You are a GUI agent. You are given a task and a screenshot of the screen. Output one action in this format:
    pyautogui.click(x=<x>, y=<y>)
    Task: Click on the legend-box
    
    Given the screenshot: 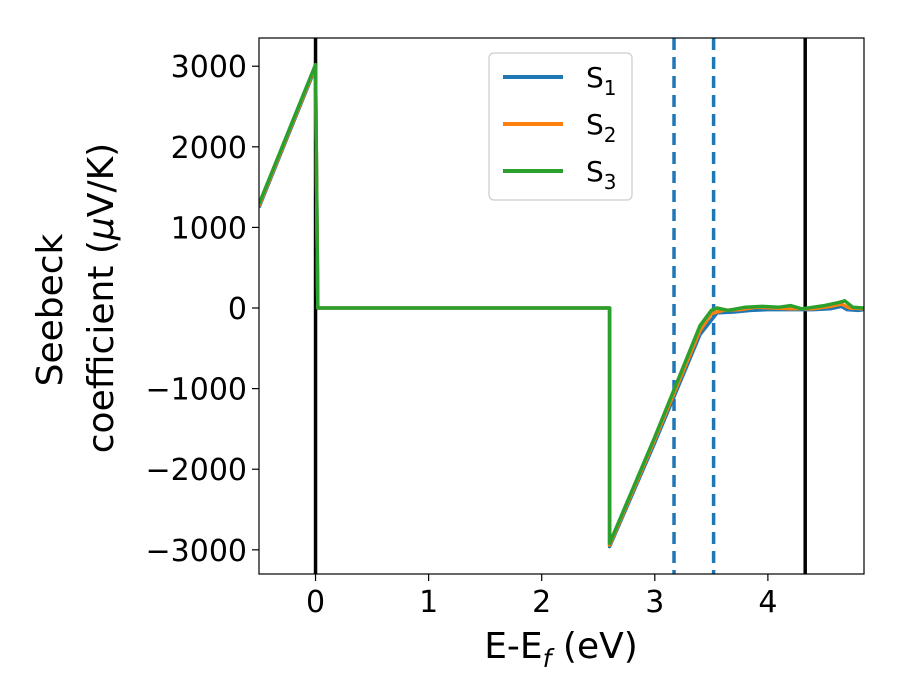 What is the action you would take?
    pyautogui.click(x=560, y=126)
    